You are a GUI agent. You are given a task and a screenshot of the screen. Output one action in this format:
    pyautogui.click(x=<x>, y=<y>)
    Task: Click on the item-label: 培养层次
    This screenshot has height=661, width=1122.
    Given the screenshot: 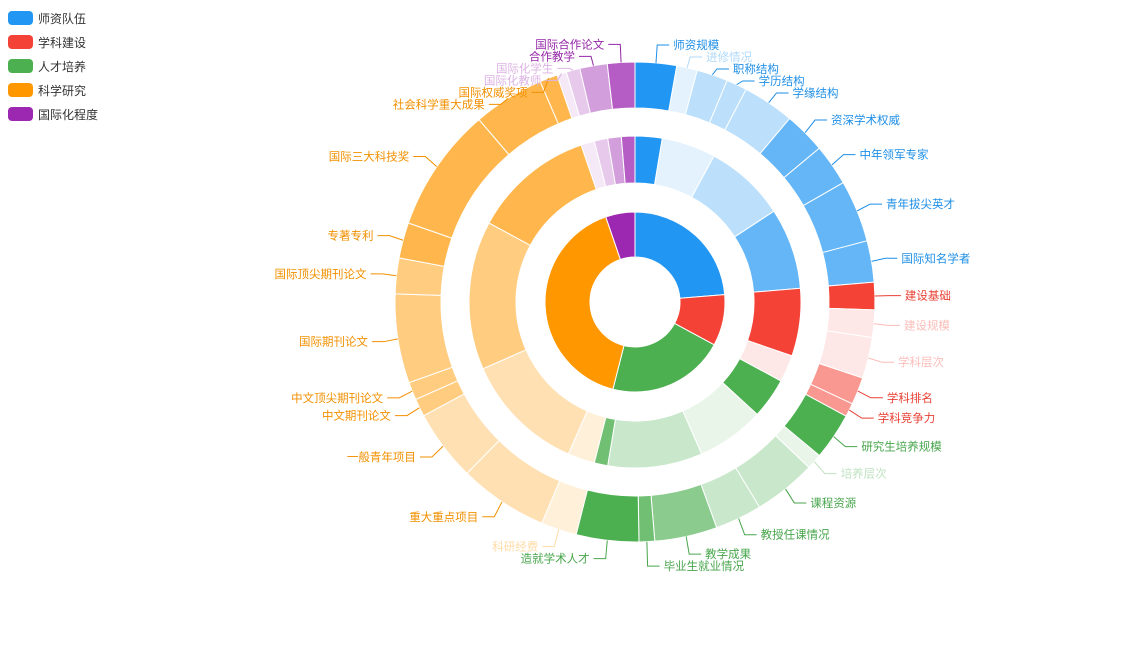 What is the action you would take?
    pyautogui.click(x=864, y=474)
    